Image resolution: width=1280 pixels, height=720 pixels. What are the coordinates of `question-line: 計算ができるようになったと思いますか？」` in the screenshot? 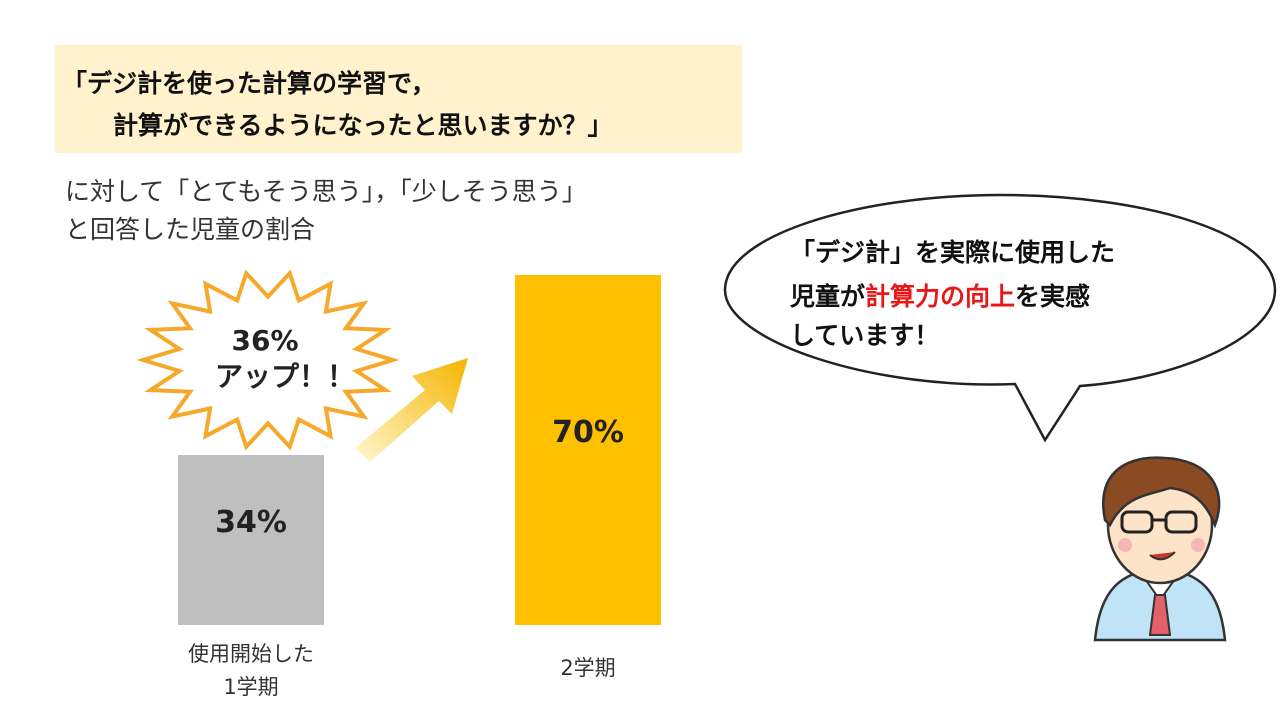 It's located at (363, 125).